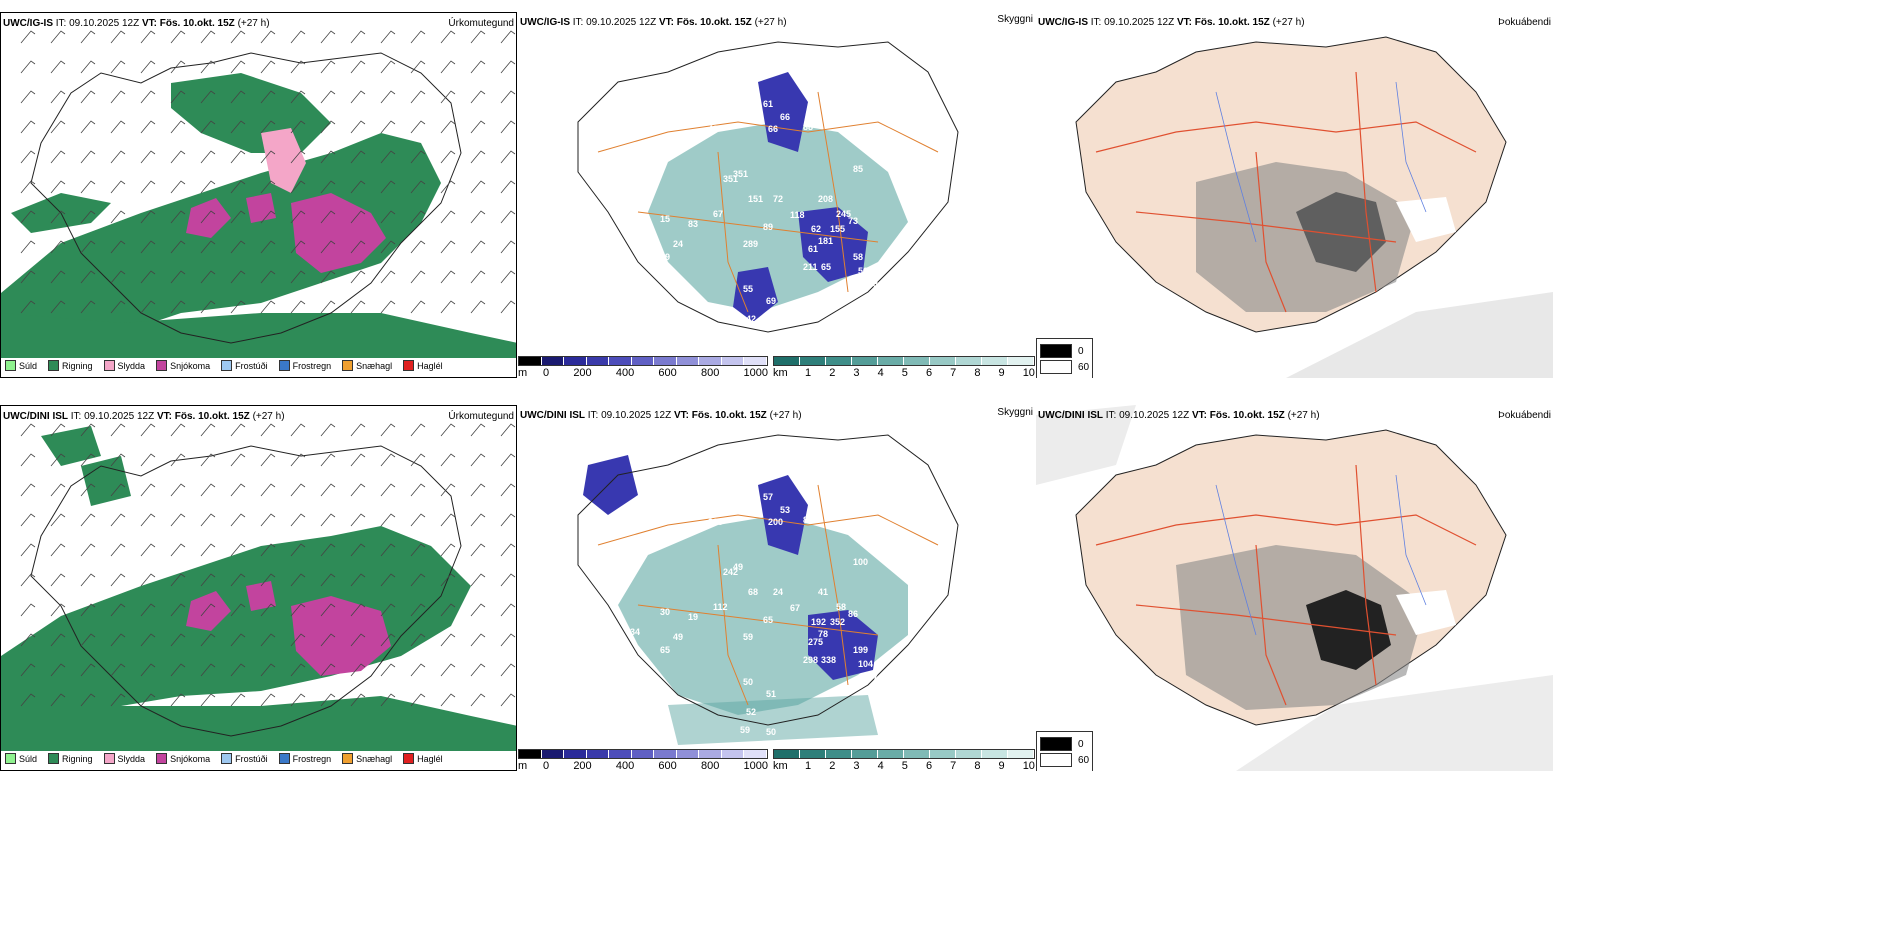 This screenshot has width=1900, height=950. Describe the element at coordinates (28, 365) in the screenshot. I see `legend-label: Súld` at that location.